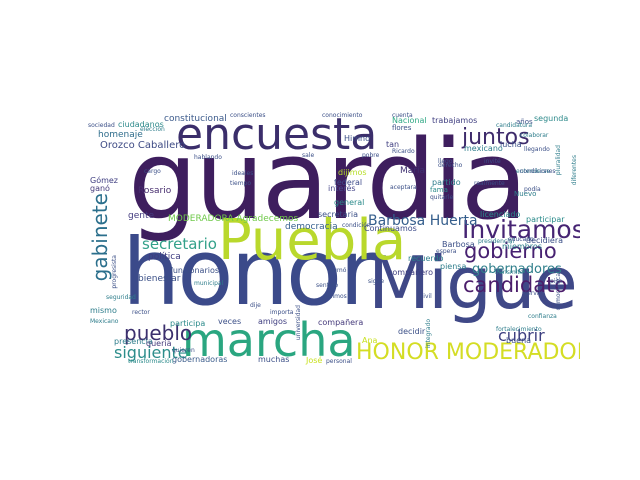  Describe the element at coordinates (402, 115) in the screenshot. I see `word-cuenta: cuenta` at that location.